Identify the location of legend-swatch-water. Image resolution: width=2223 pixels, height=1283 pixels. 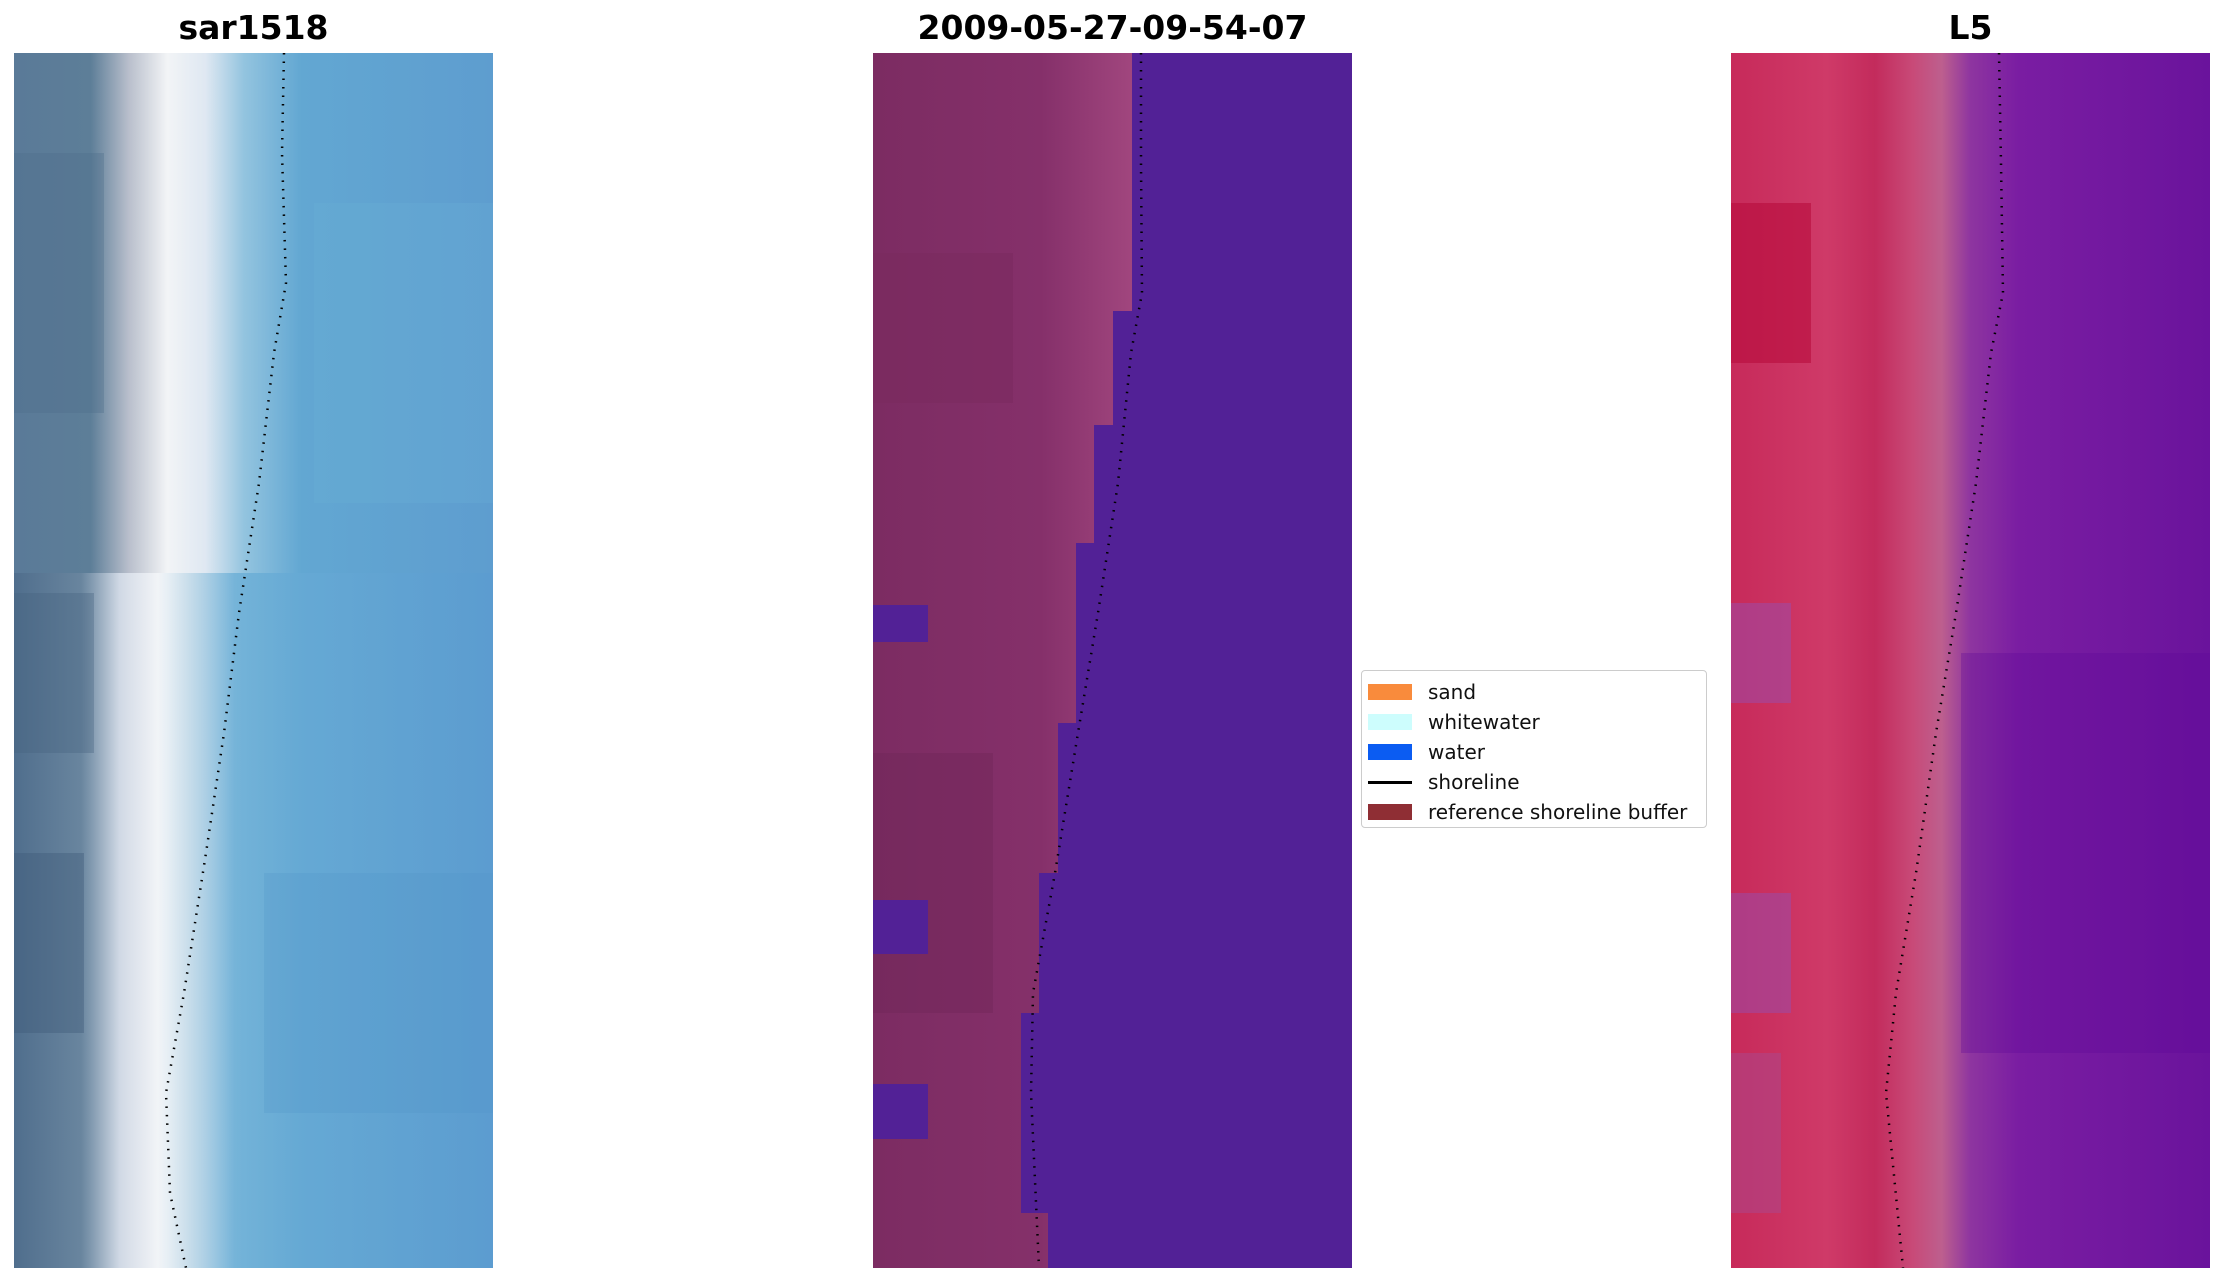
(1390, 752).